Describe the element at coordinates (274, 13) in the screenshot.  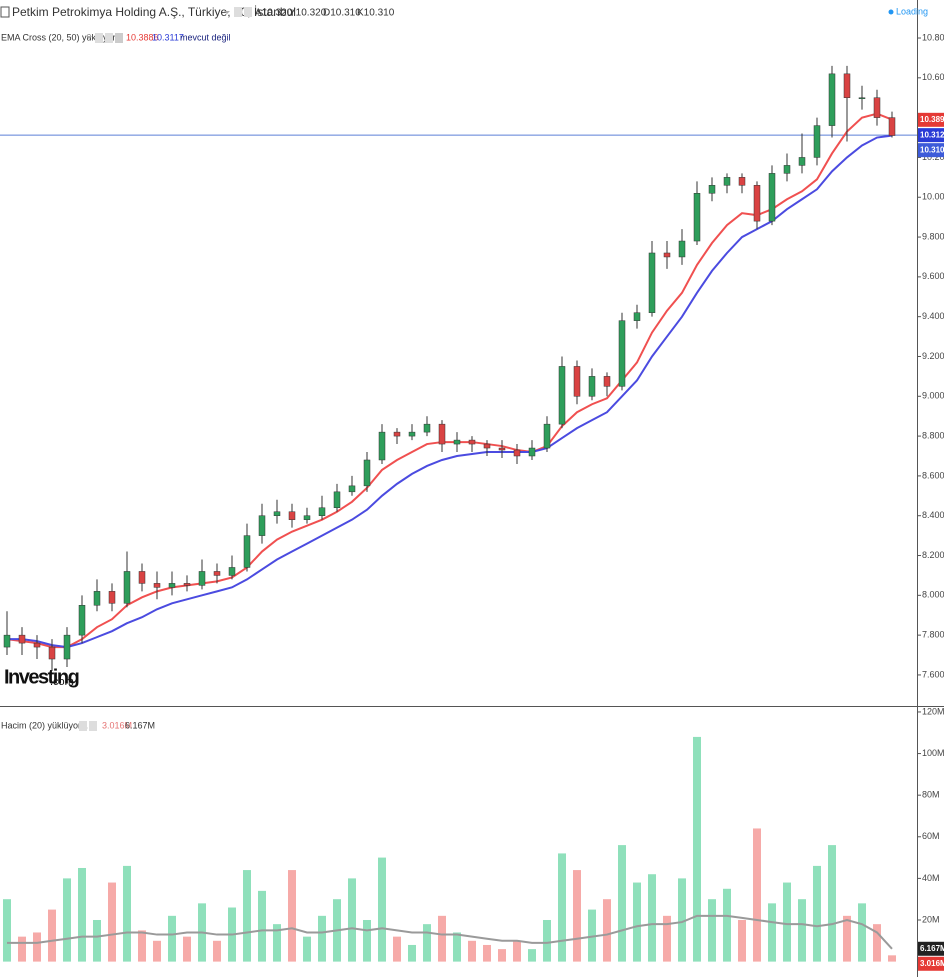
I see `ohlc-open: A10.320` at that location.